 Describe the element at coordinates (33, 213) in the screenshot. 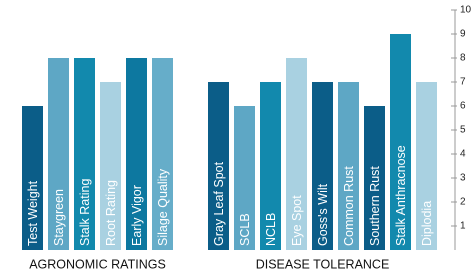

I see `bar-label: Test Weight` at that location.